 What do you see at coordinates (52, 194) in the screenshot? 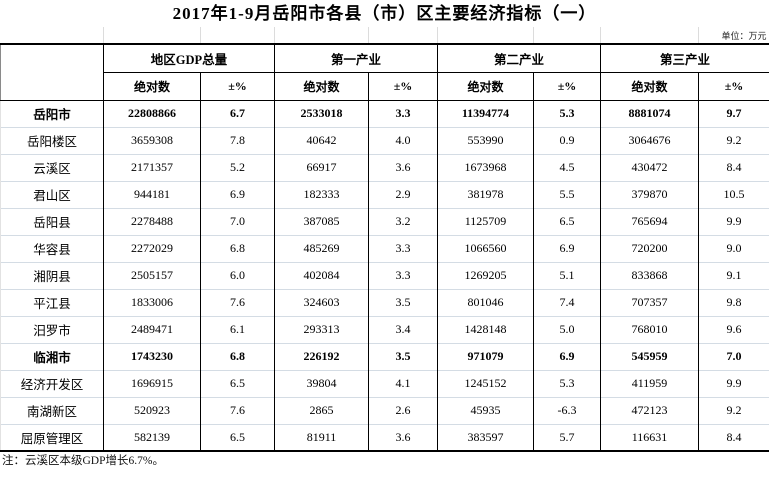
I see `row-name: 君山区` at bounding box center [52, 194].